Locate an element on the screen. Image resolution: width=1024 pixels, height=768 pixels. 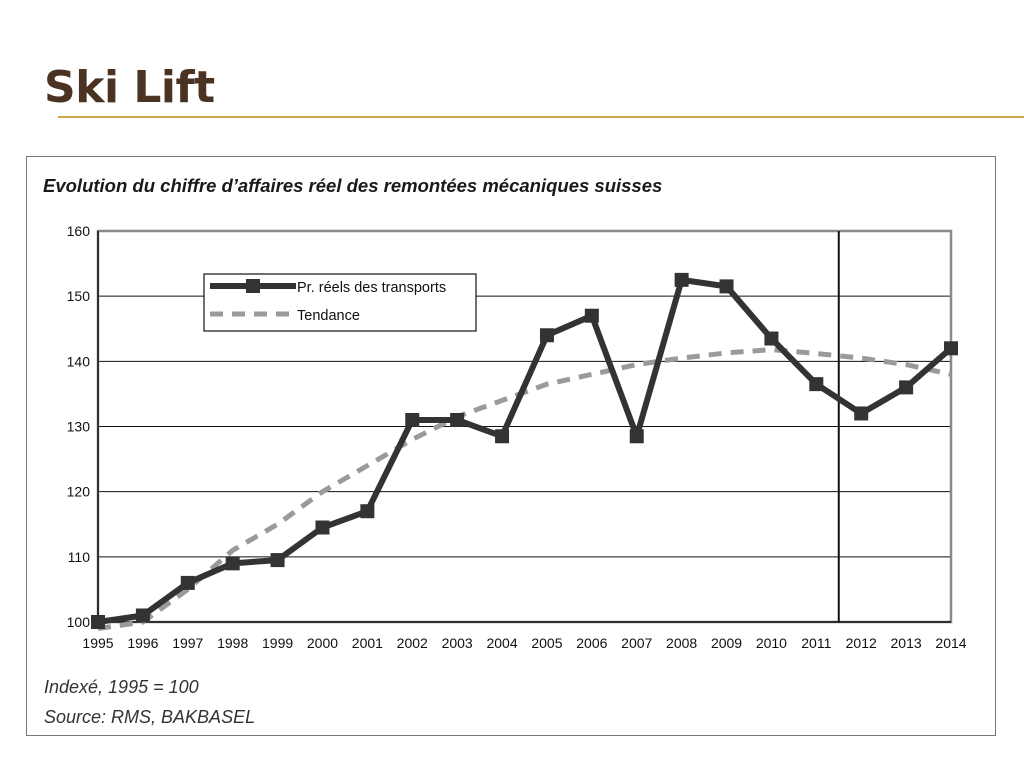
x-tick-label: 1999 is located at coordinates (277, 643).